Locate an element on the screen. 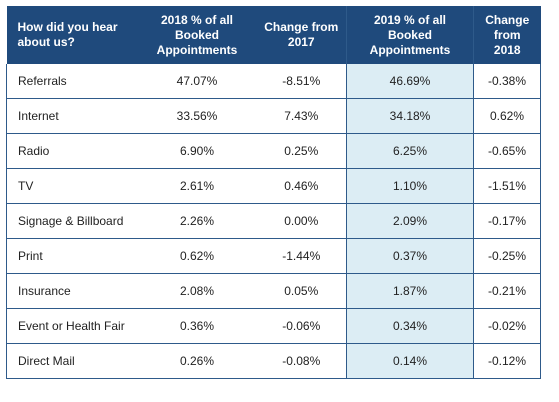 The width and height of the screenshot is (559, 402). cell-pct-2019: 1.10% is located at coordinates (410, 186).